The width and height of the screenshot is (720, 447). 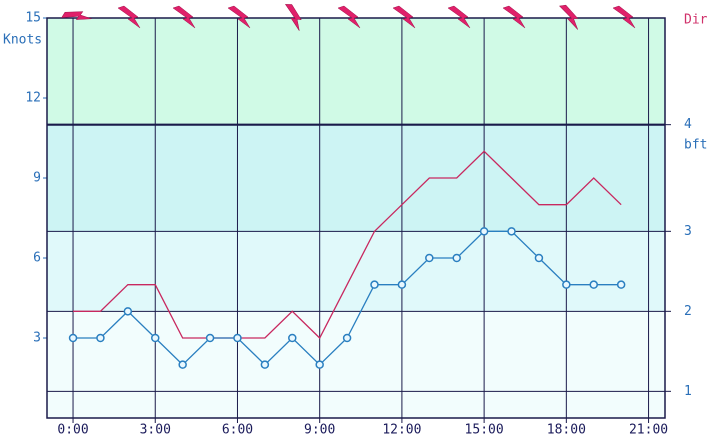 I want to click on direction-label: Dir, so click(x=696, y=20).